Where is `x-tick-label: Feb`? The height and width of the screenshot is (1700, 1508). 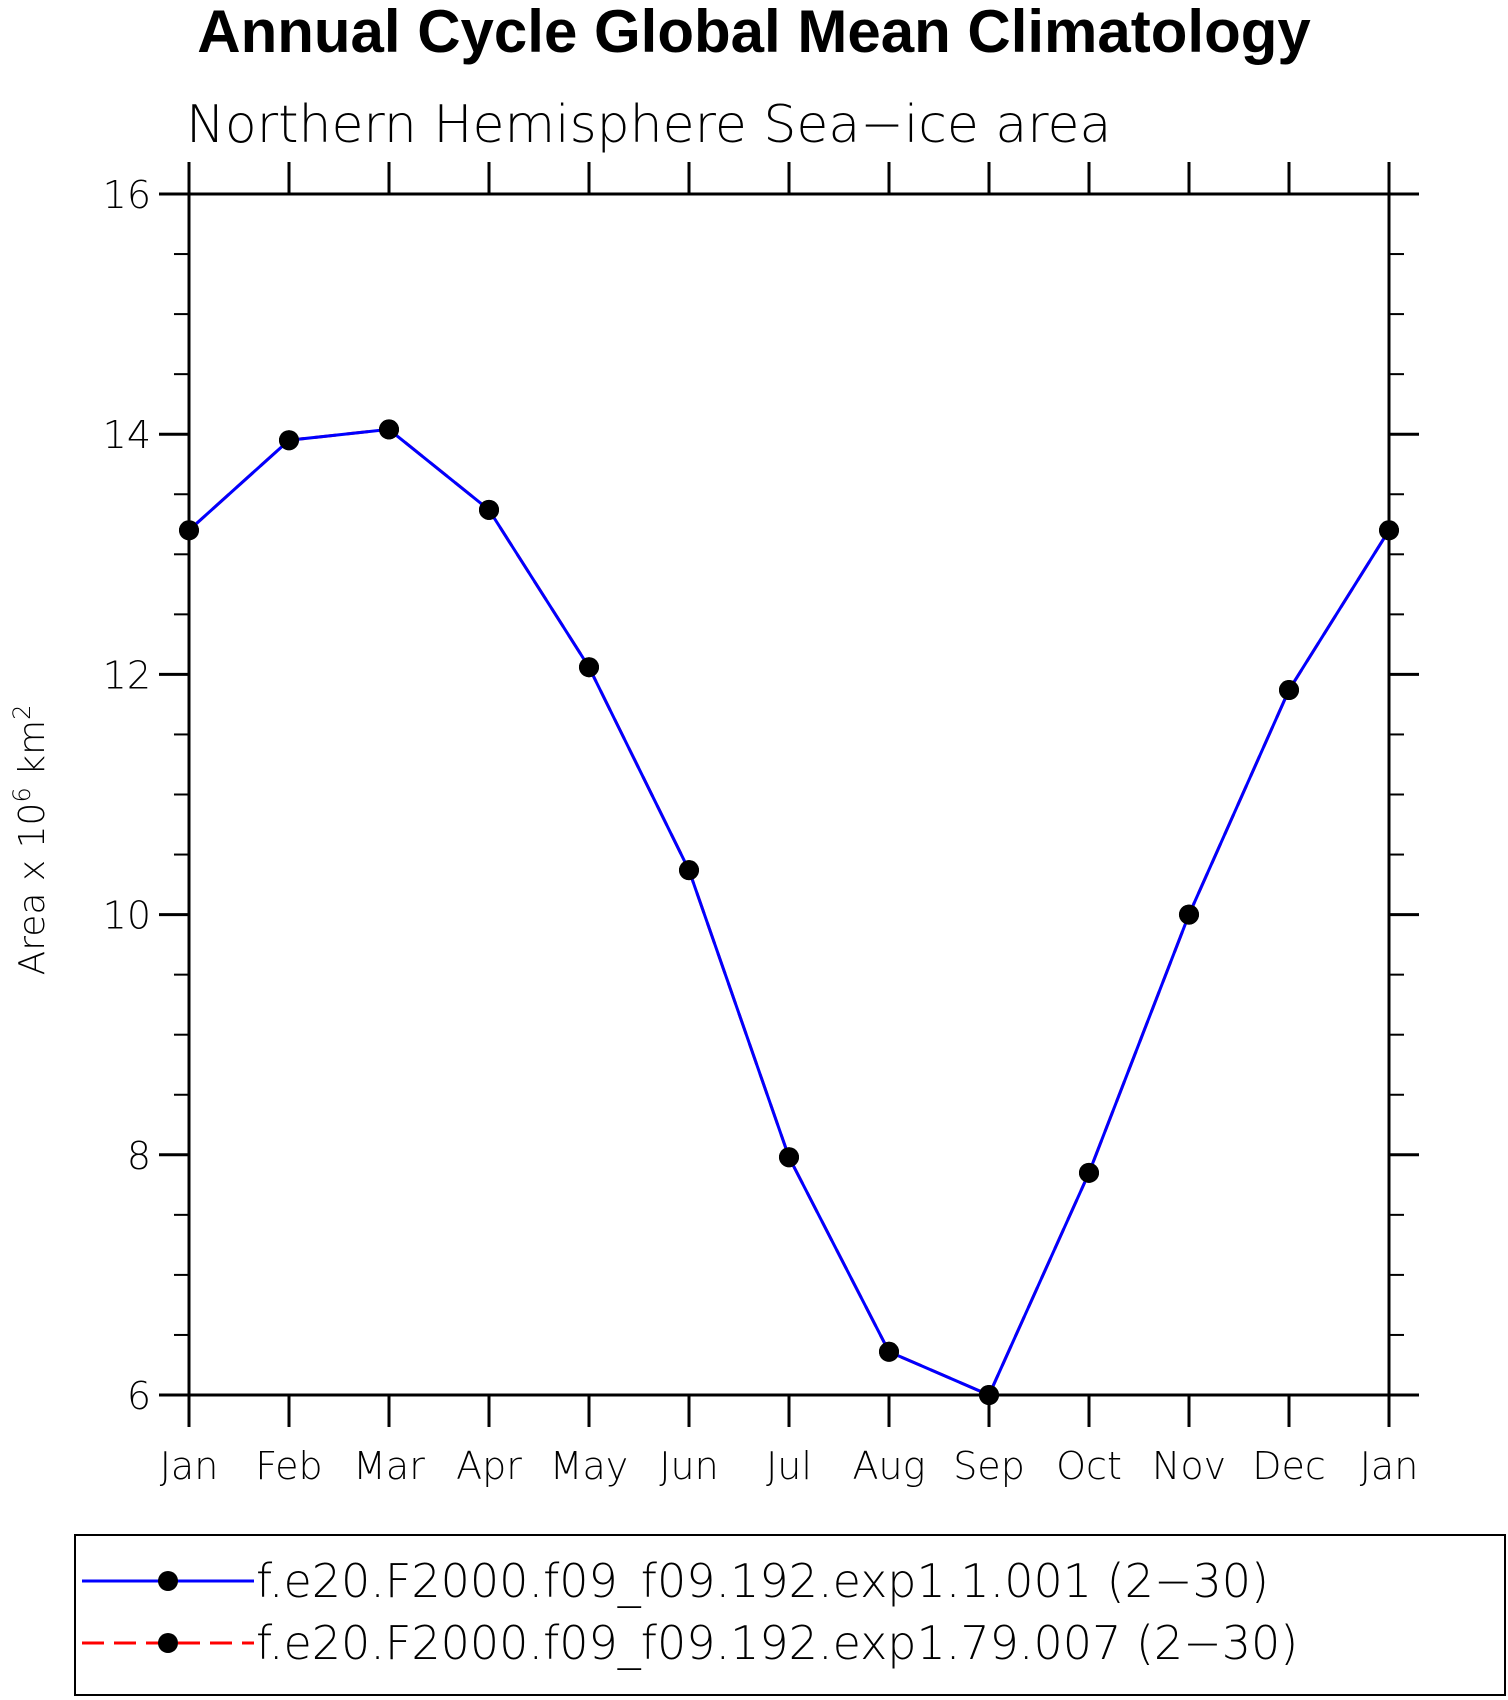 x-tick-label: Feb is located at coordinates (288, 1466).